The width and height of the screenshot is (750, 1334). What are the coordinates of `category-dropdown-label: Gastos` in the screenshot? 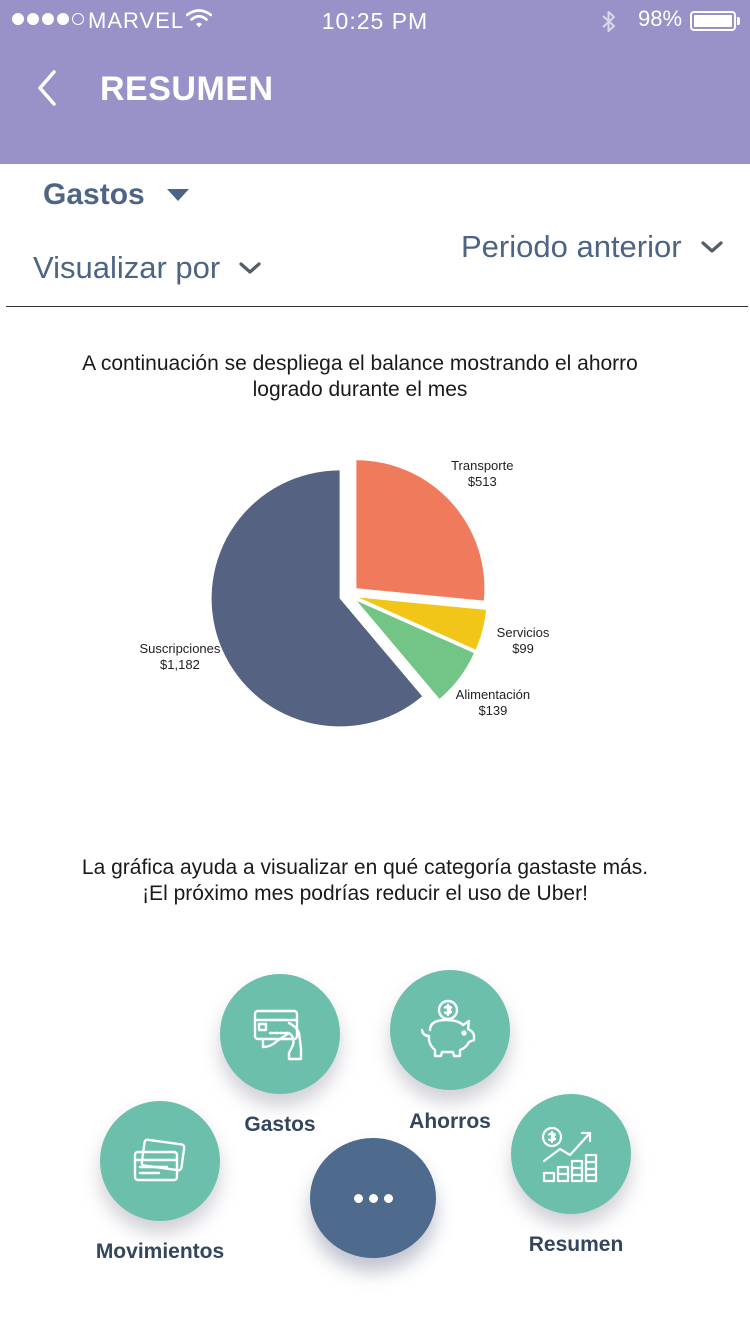 It's located at (94, 194).